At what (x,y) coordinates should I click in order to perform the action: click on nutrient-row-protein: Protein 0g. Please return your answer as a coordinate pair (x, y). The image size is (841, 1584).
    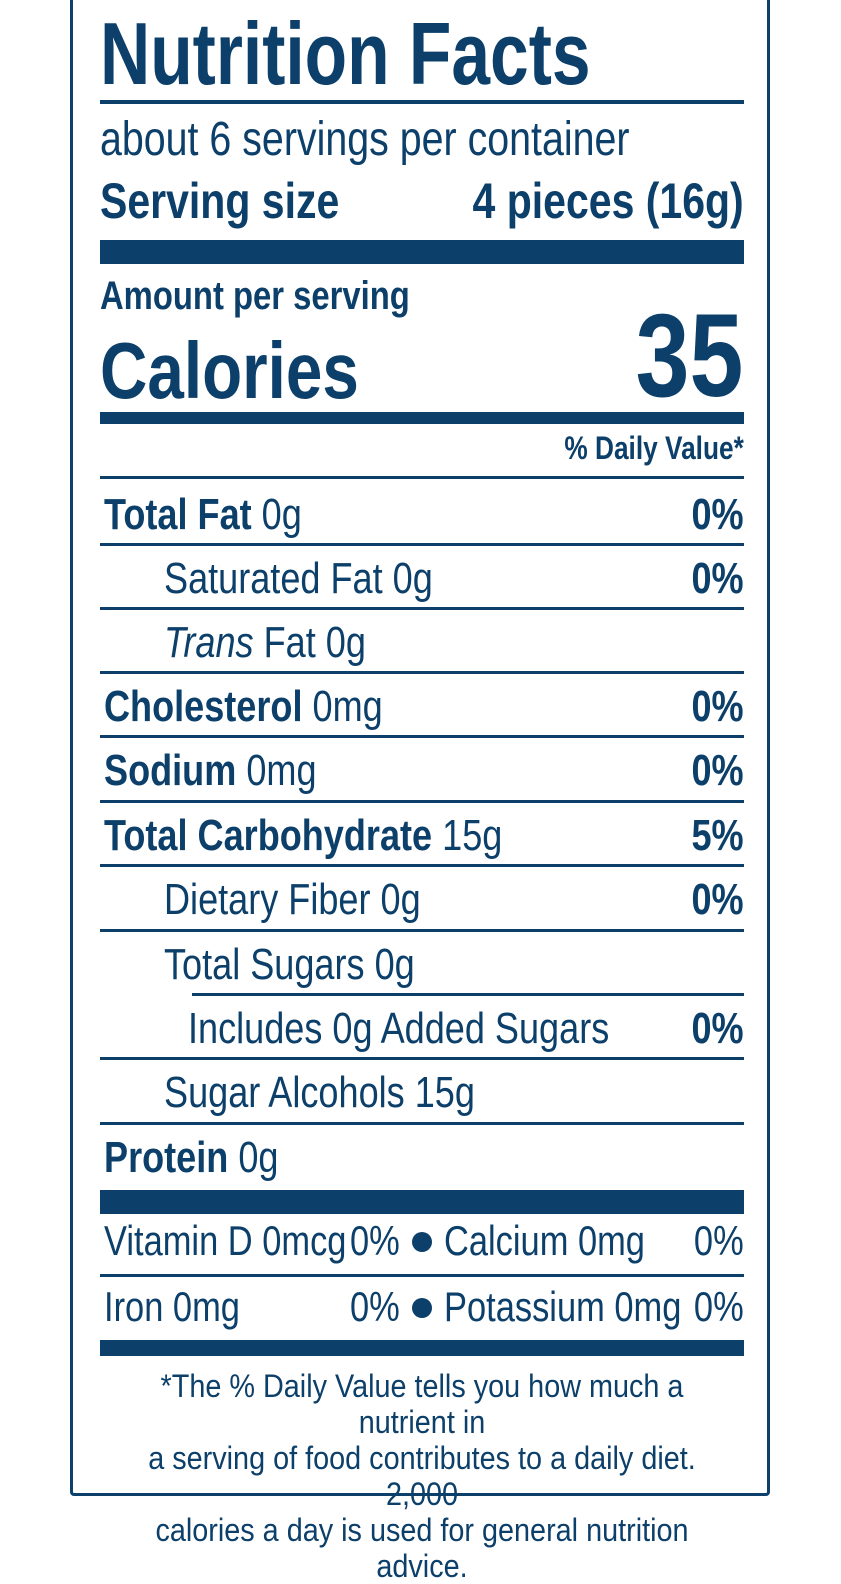
    Looking at the image, I should click on (422, 1157).